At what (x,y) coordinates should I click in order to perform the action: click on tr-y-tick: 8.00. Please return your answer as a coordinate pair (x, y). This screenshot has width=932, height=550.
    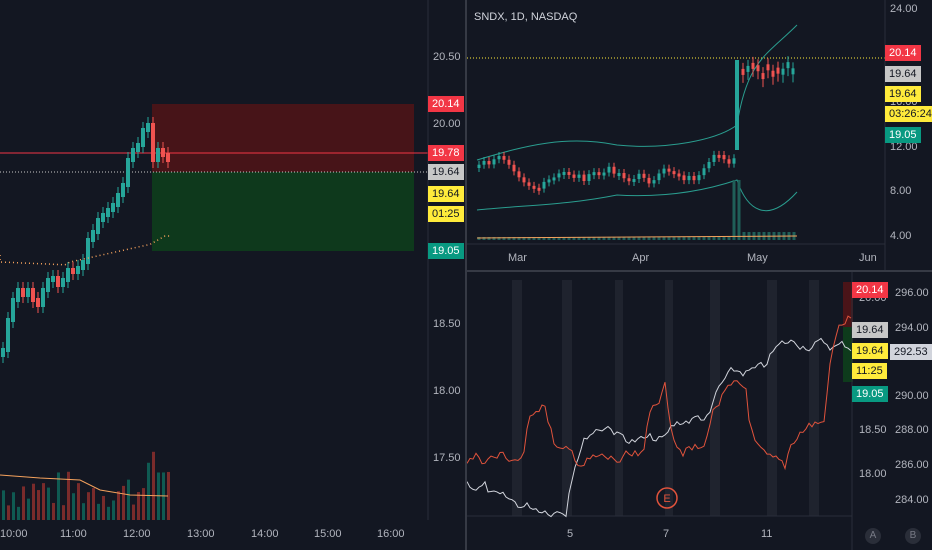
    Looking at the image, I should click on (901, 191).